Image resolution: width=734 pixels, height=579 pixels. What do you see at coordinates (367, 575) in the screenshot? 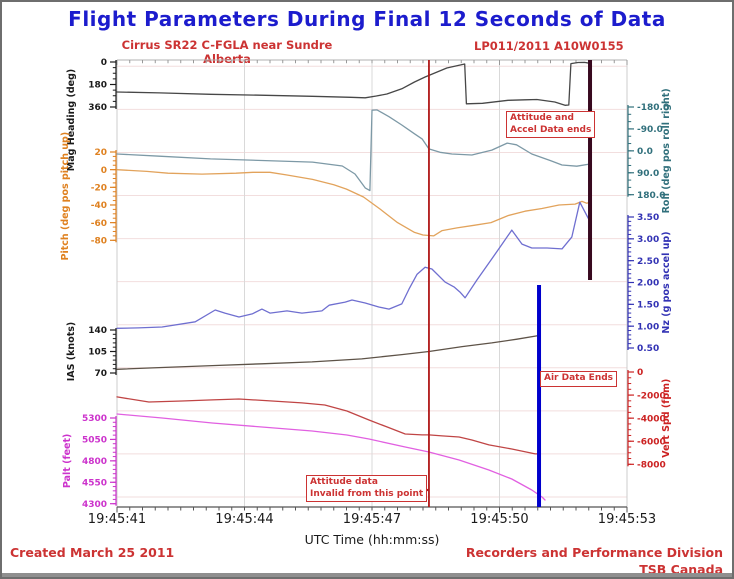
I see `window-edge` at bounding box center [367, 575].